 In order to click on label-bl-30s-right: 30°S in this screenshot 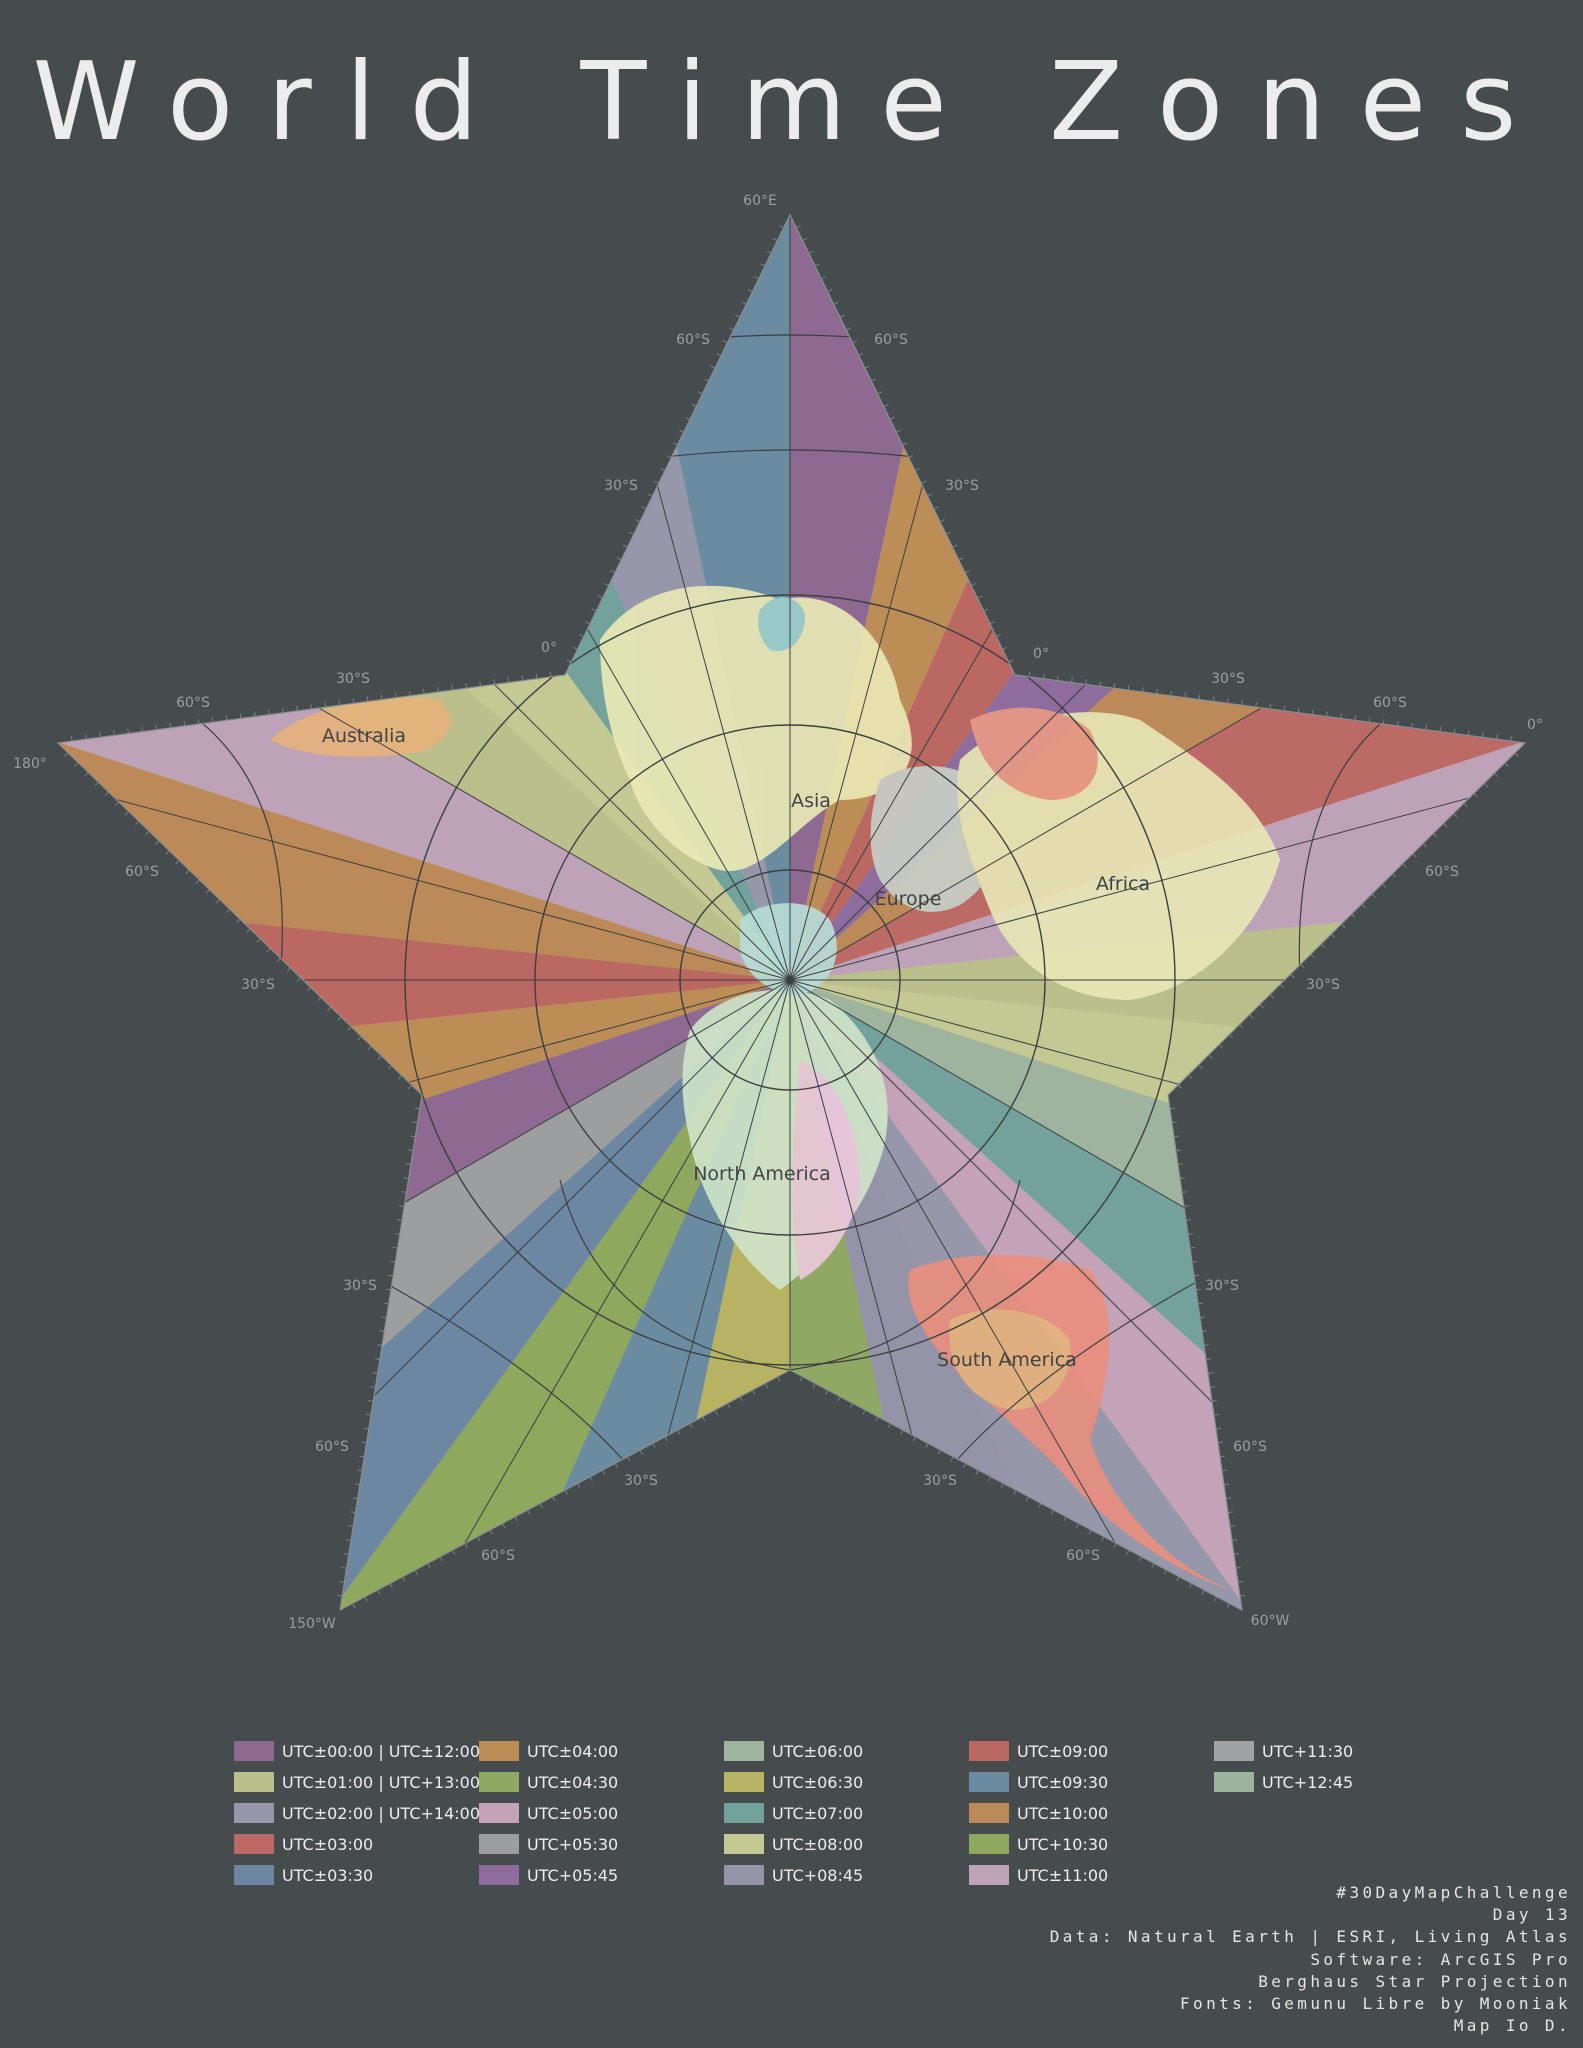, I will do `click(641, 1481)`.